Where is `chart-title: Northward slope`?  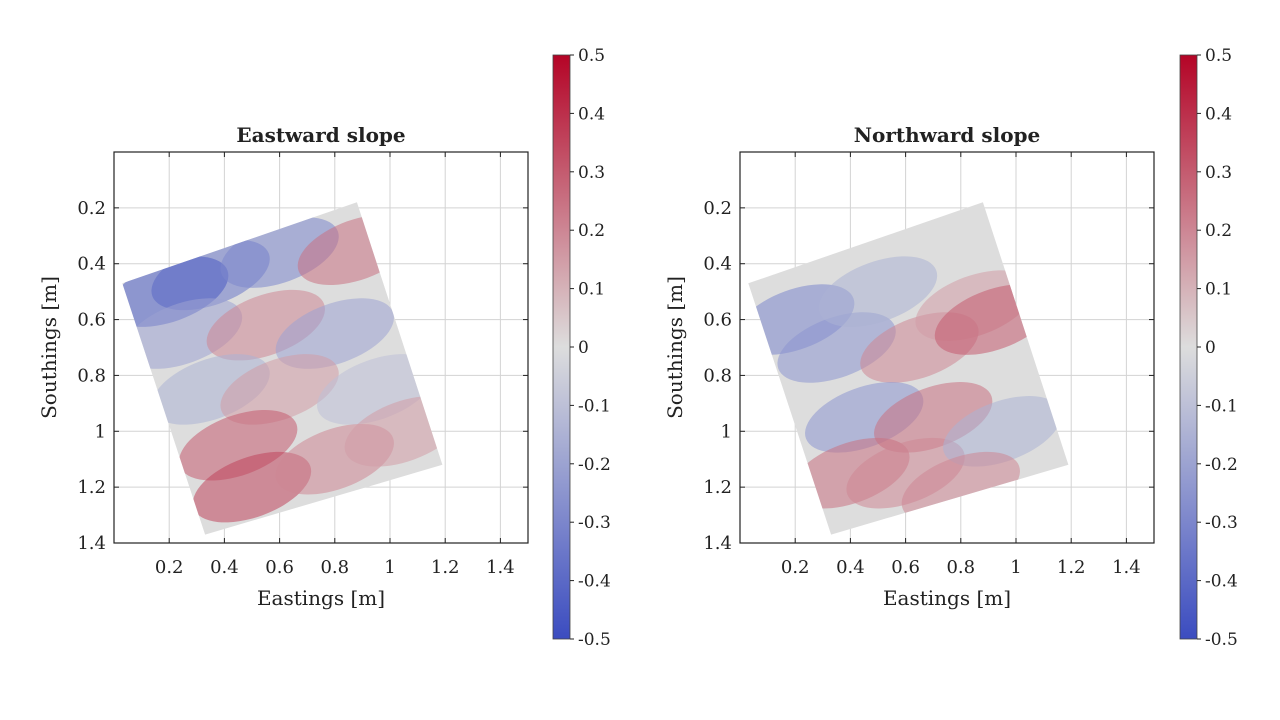 chart-title: Northward slope is located at coordinates (947, 135).